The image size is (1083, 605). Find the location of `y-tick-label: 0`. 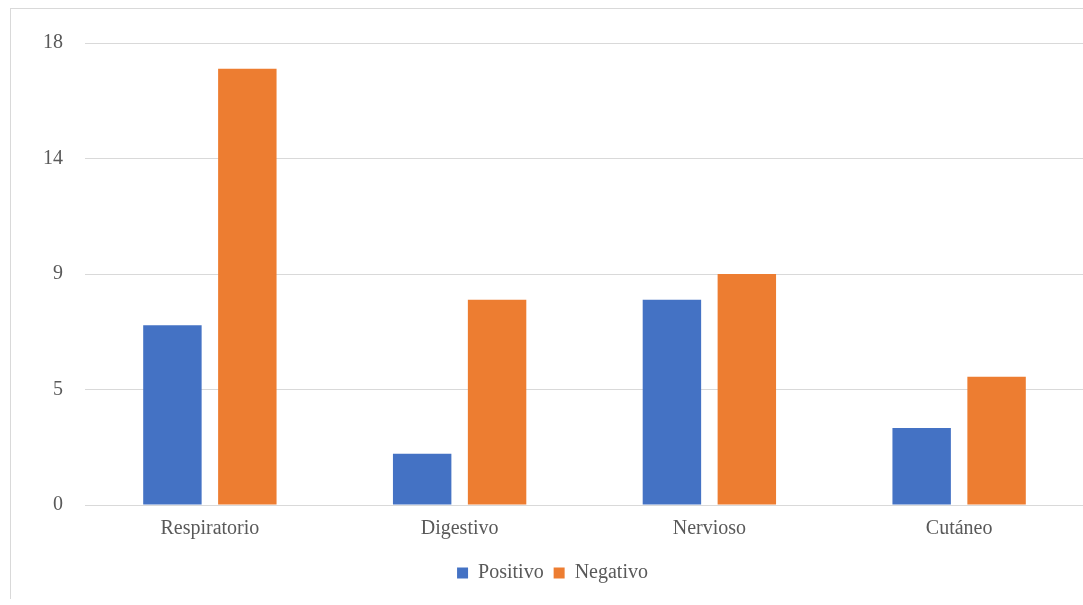

y-tick-label: 0 is located at coordinates (58, 503).